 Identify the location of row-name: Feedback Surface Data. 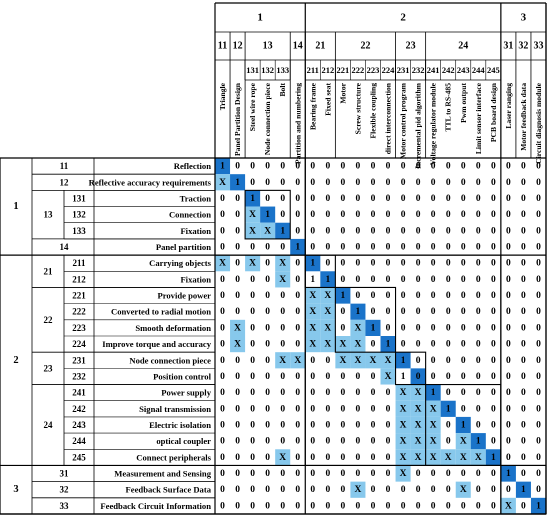
(169, 490).